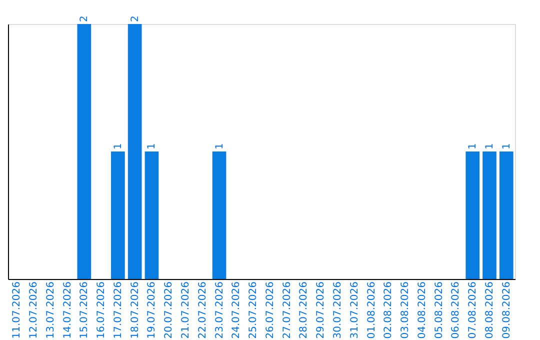  Describe the element at coordinates (422, 310) in the screenshot. I see `x-tick-label: 04.08.2026` at that location.